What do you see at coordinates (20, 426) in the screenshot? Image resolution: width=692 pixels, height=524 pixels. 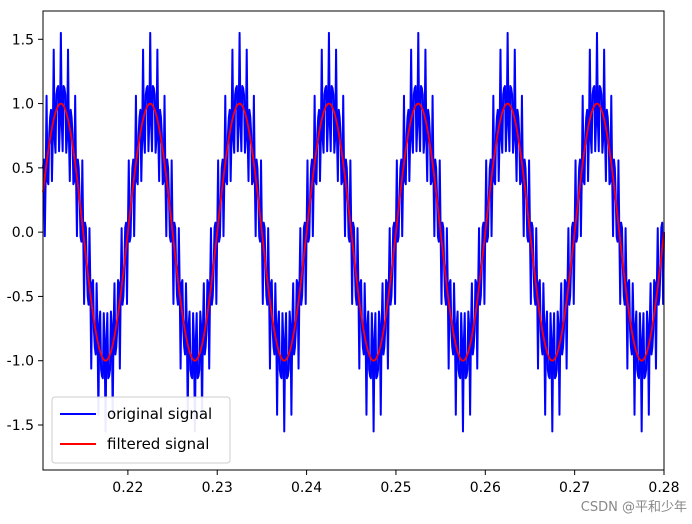 I see `y-tick-label: -1.5` at bounding box center [20, 426].